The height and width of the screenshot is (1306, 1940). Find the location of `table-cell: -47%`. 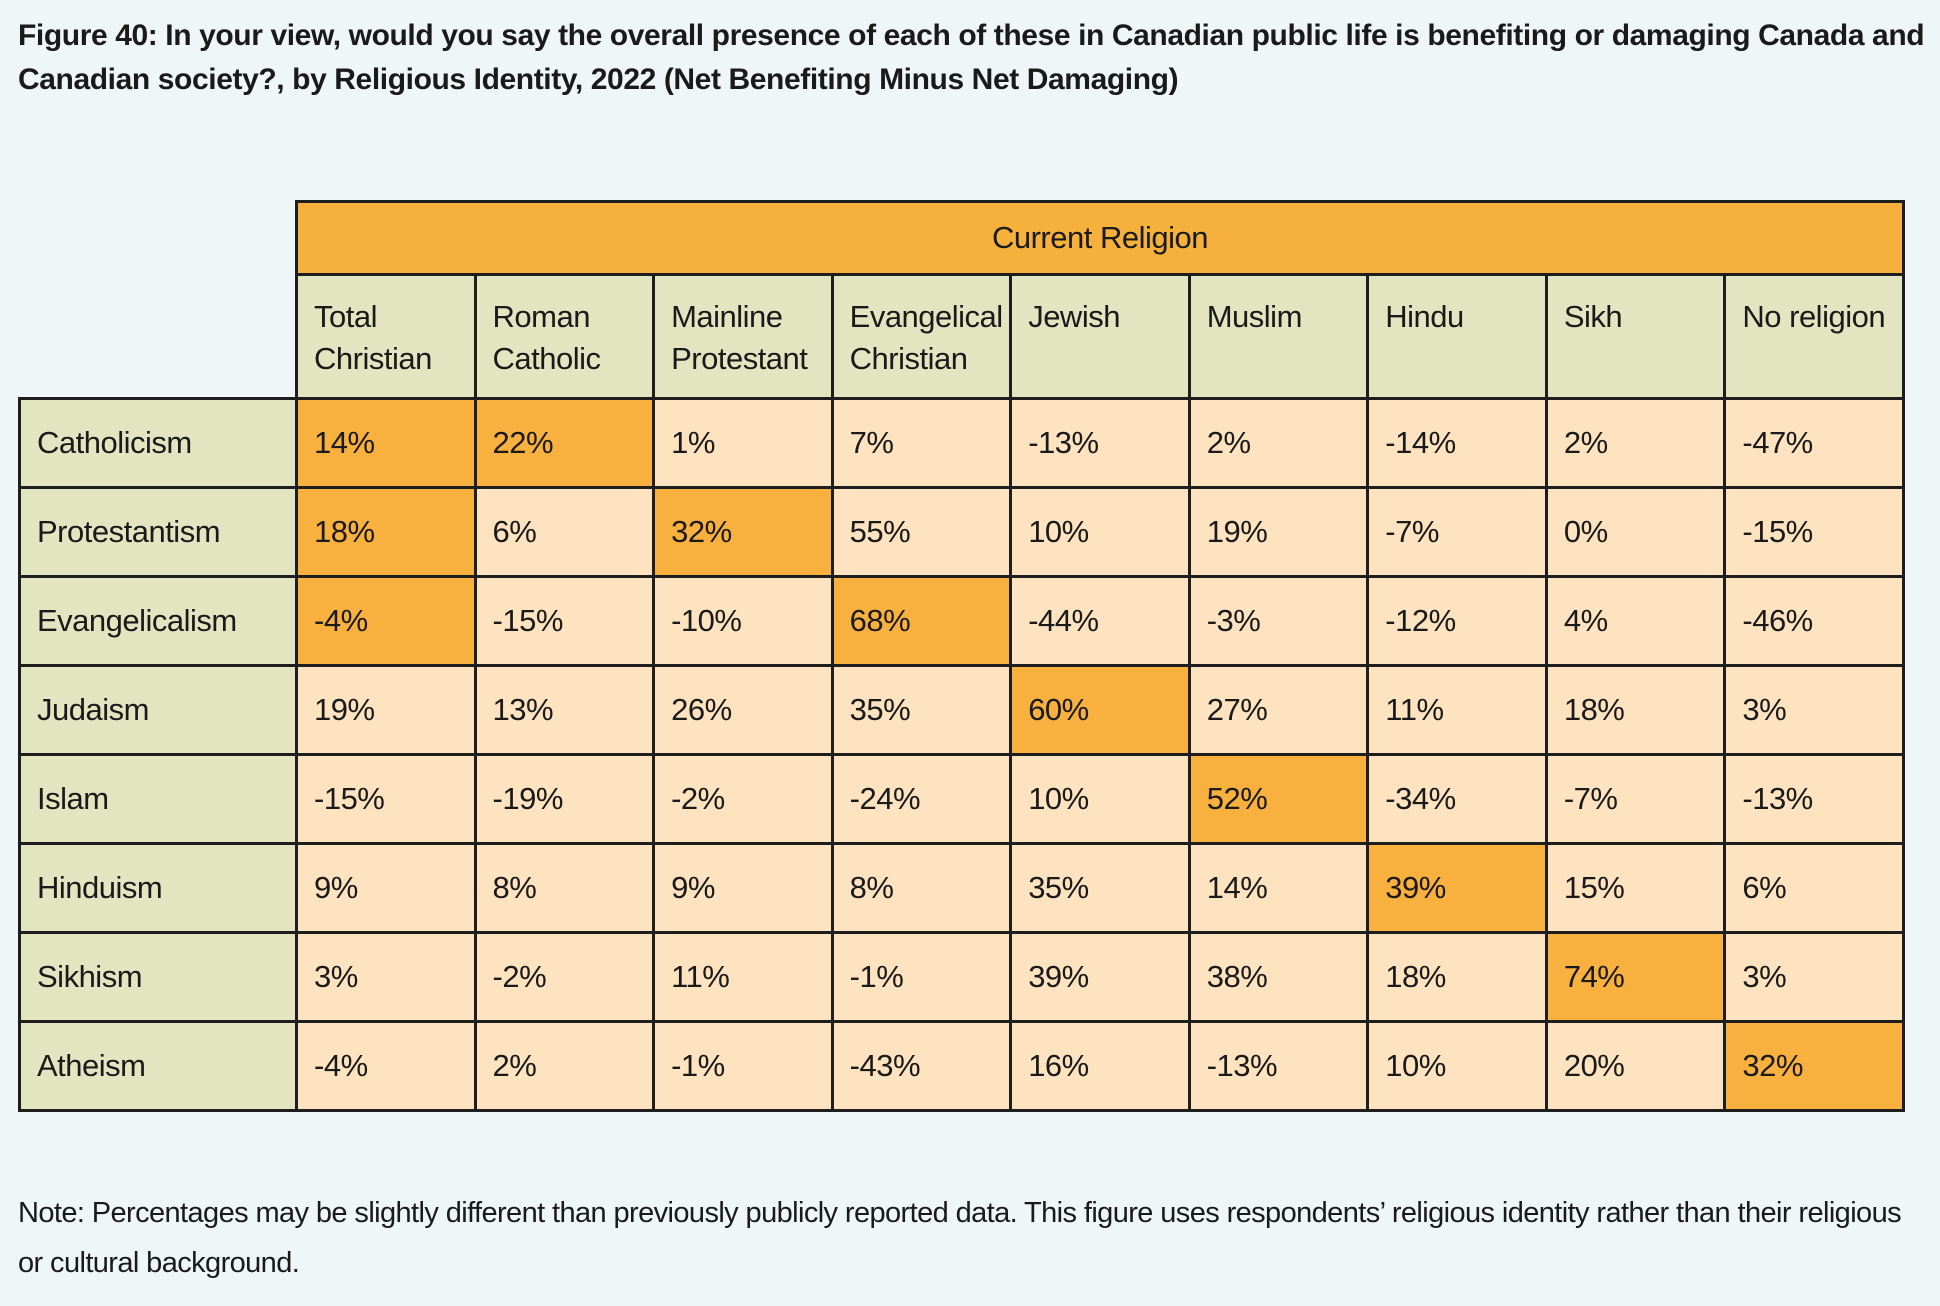

table-cell: -47% is located at coordinates (1814, 443).